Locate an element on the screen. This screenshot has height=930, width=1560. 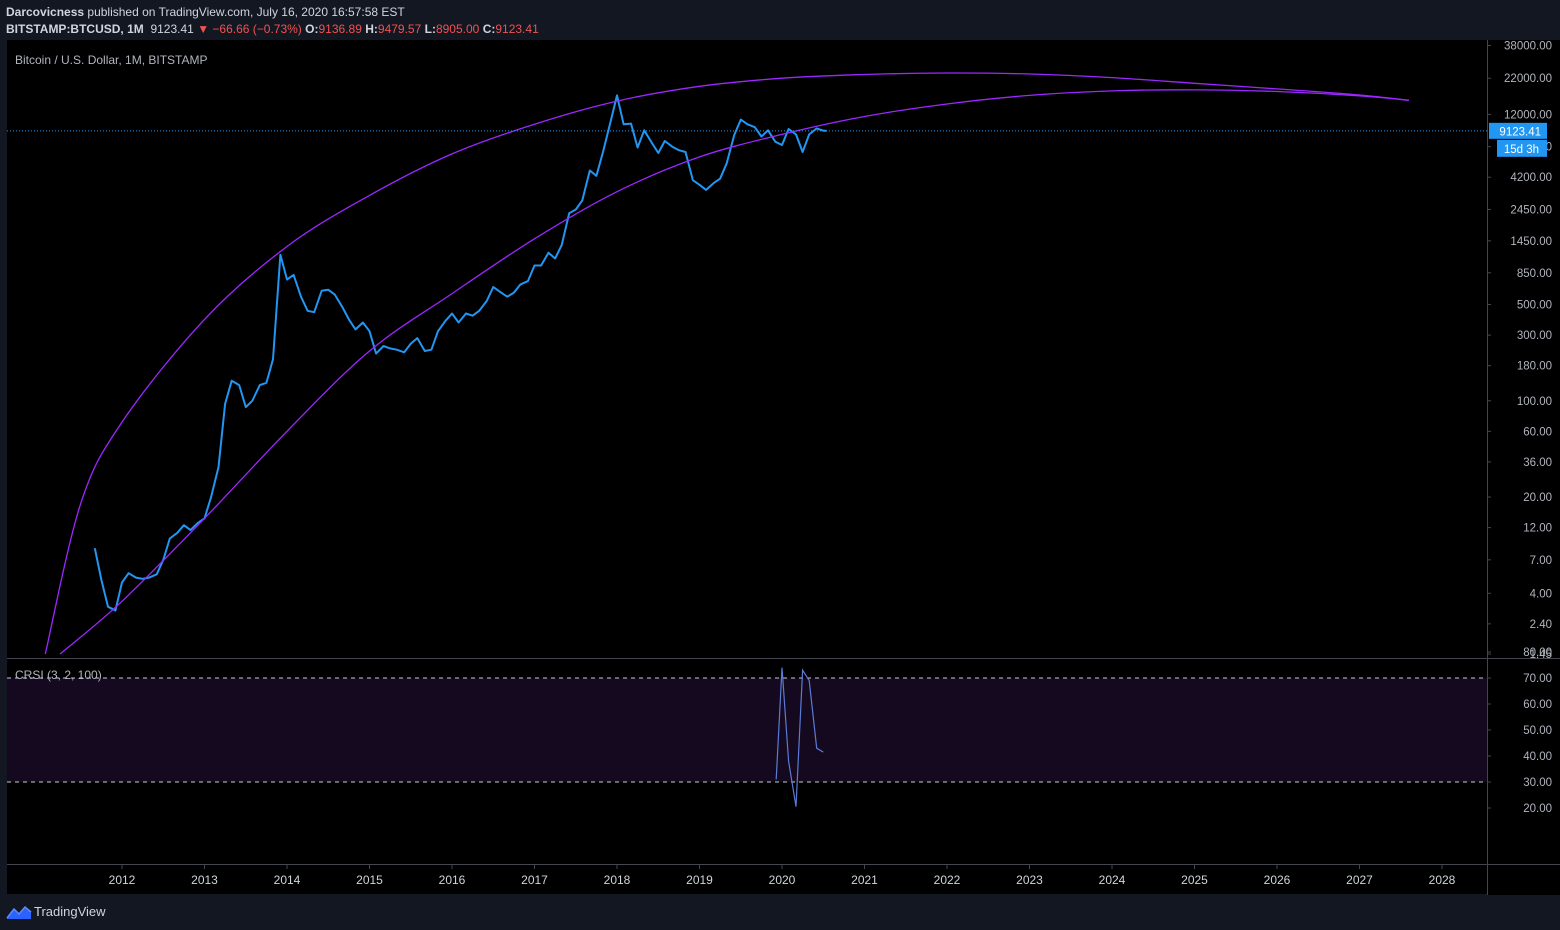
high-label: H: is located at coordinates (371, 29).